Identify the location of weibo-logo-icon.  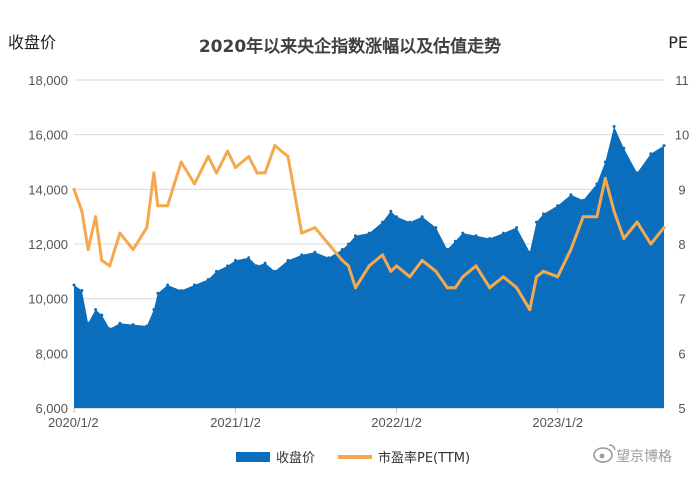
(604, 453).